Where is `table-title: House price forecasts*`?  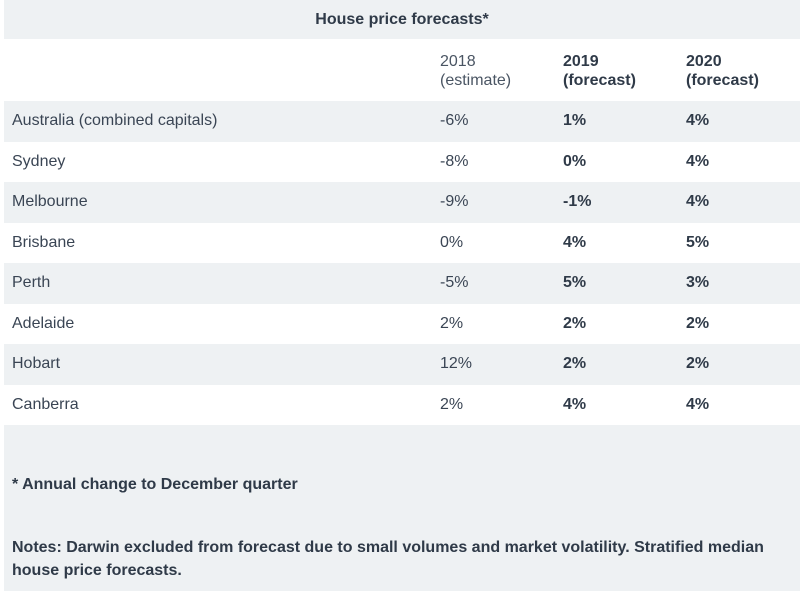
table-title: House price forecasts* is located at coordinates (402, 19).